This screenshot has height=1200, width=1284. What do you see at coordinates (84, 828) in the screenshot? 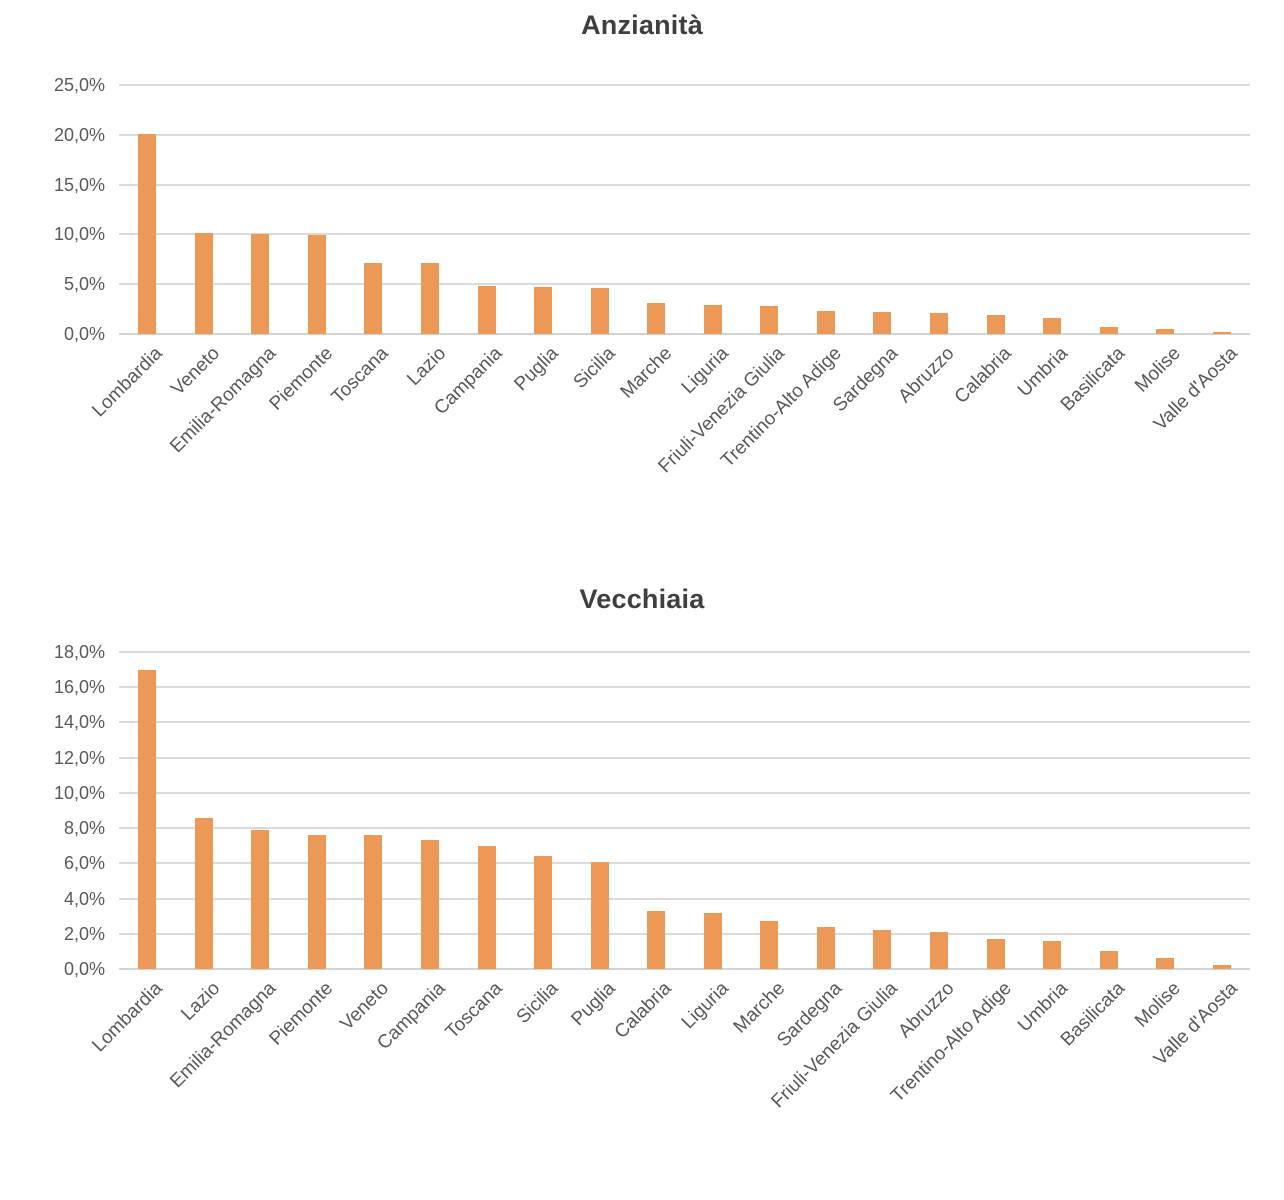
I see `y-tick-label: 8,0%` at bounding box center [84, 828].